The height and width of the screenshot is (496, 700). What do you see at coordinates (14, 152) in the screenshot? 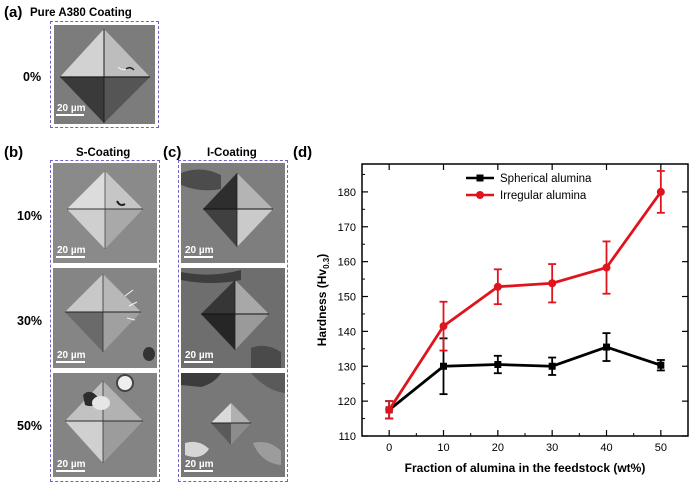
I see `panel-b-letter: (b)` at bounding box center [14, 152].